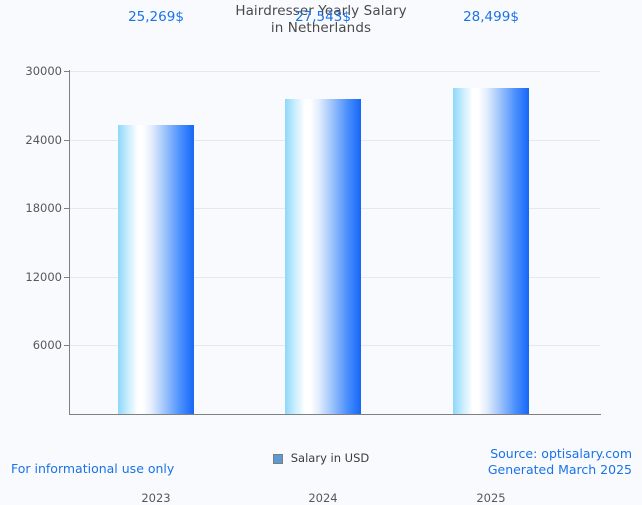 The height and width of the screenshot is (505, 642). What do you see at coordinates (156, 269) in the screenshot?
I see `bar-2023` at bounding box center [156, 269].